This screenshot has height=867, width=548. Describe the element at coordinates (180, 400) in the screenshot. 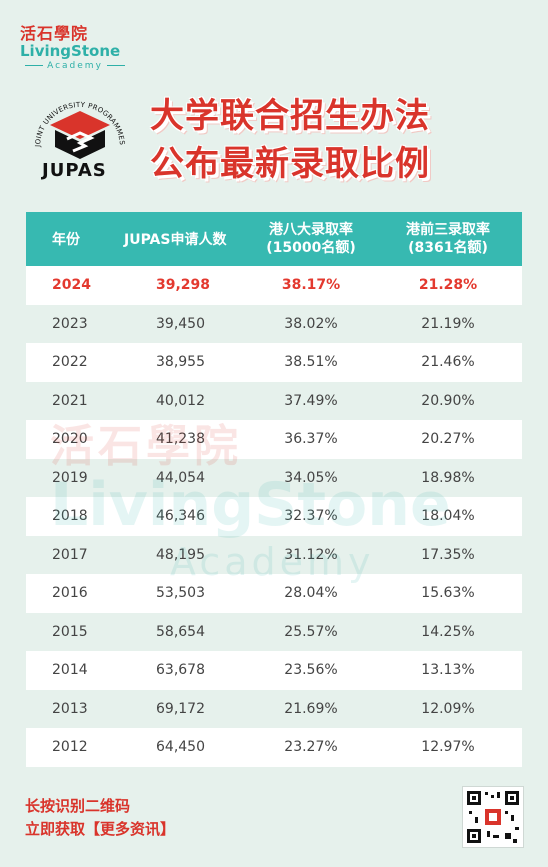

I see `cell-applicants: 40,012` at that location.